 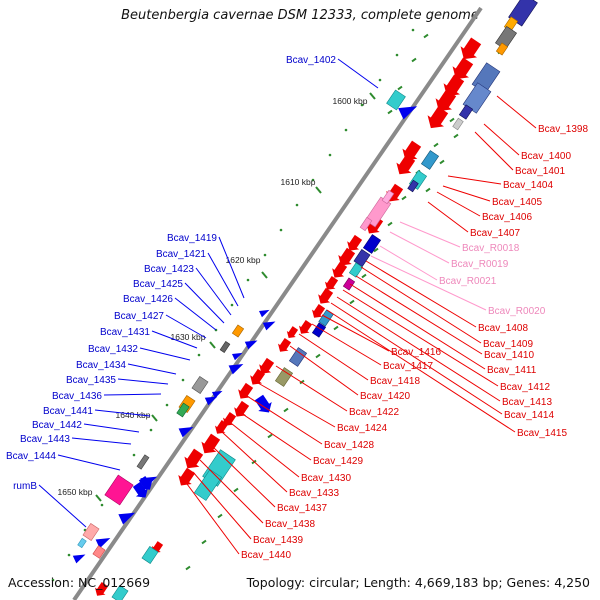 What do you see at coordinates (517, 311) in the screenshot?
I see `gene-label-bcav-r0020: Bcav_R0020` at bounding box center [517, 311].